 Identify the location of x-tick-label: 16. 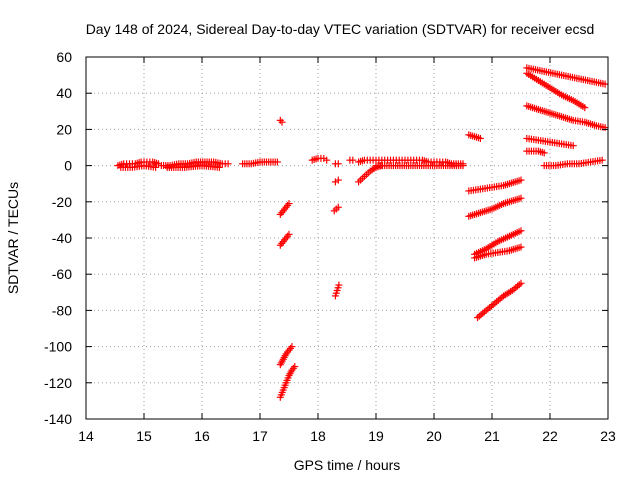
(202, 436).